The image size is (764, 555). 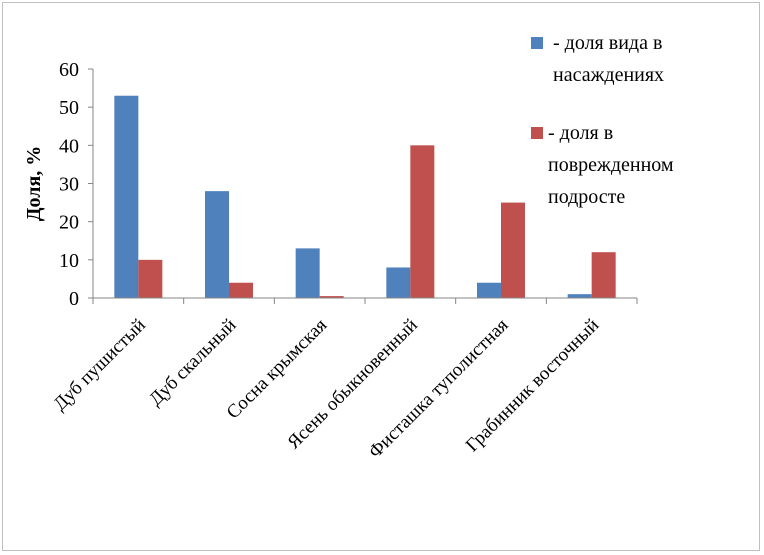 What do you see at coordinates (69, 185) in the screenshot?
I see `y-tick-label: 30` at bounding box center [69, 185].